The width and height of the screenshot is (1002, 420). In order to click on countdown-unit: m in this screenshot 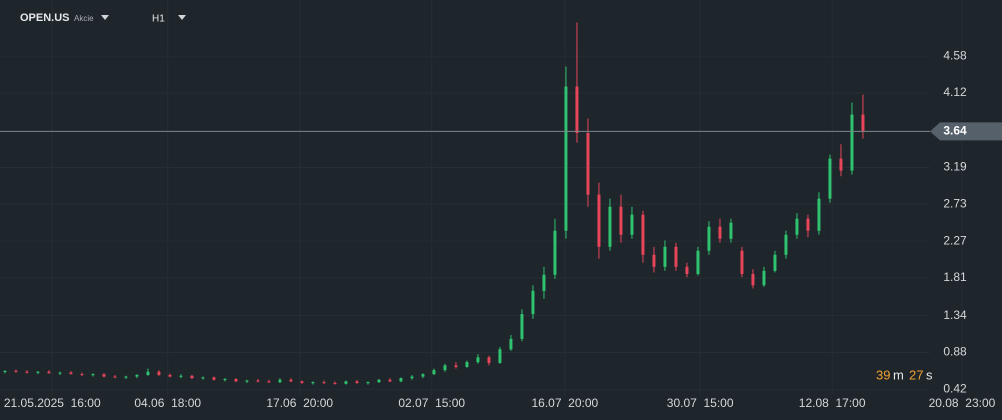, I will do `click(898, 374)`.